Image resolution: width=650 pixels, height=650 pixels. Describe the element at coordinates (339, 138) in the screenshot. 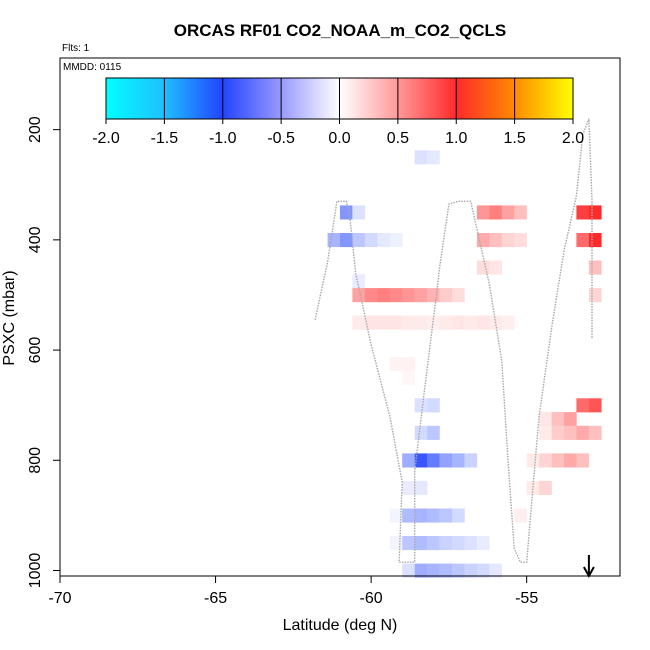

I see `colorbar-tick-label: 0.0` at that location.